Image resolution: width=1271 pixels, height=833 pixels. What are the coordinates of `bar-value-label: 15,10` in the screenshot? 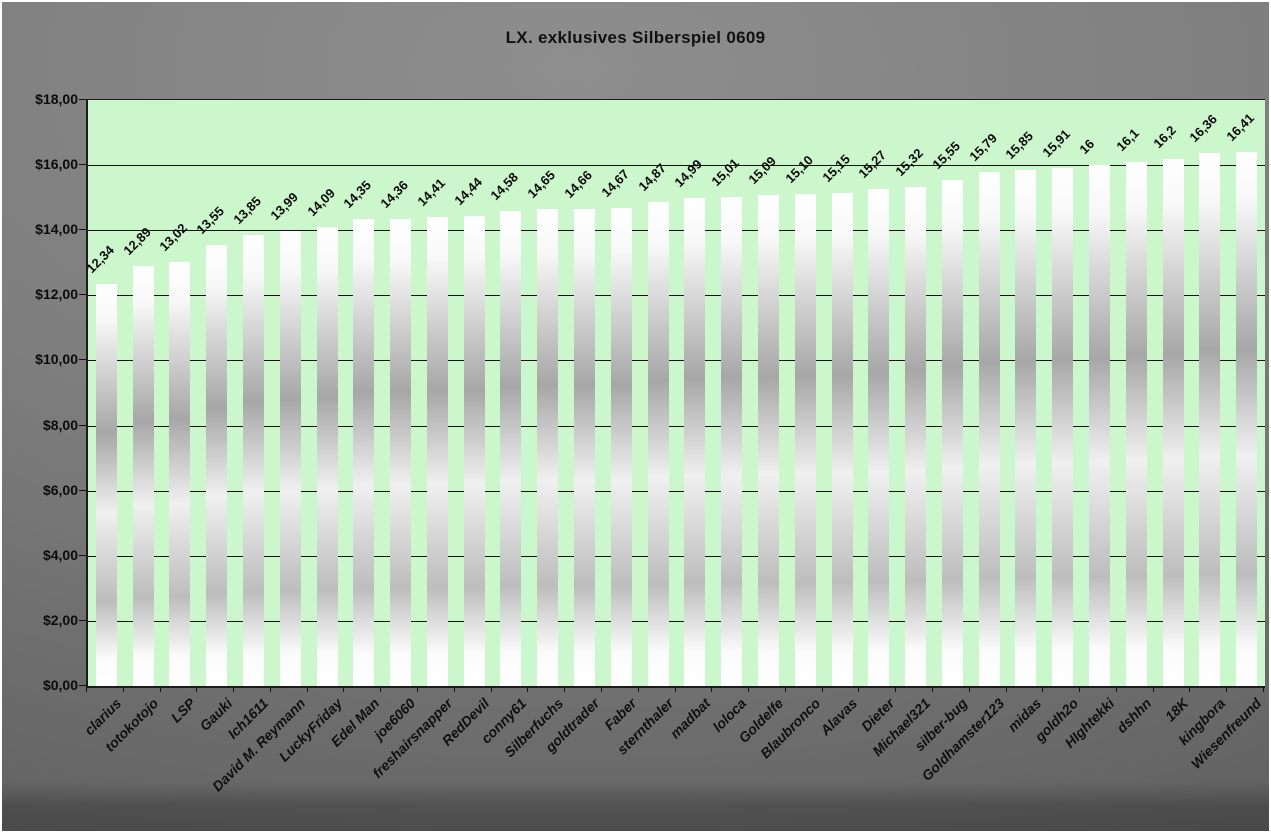 It's located at (799, 169).